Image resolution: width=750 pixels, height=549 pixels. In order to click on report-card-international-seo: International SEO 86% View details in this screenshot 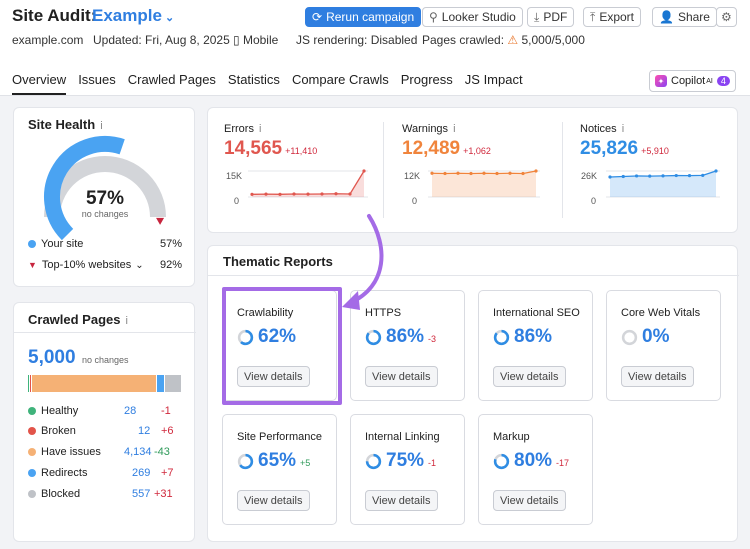, I will do `click(535, 345)`.